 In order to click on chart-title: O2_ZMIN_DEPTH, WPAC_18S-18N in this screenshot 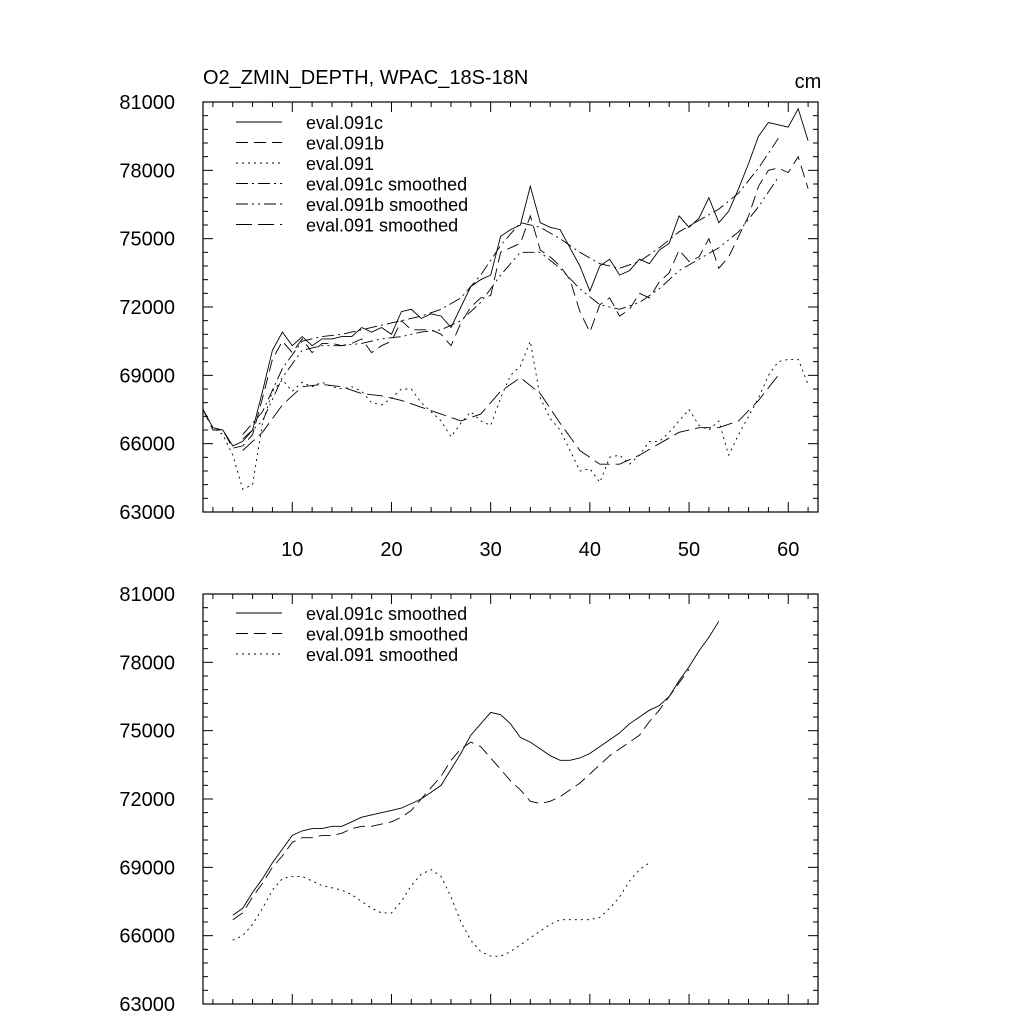, I will do `click(365, 78)`.